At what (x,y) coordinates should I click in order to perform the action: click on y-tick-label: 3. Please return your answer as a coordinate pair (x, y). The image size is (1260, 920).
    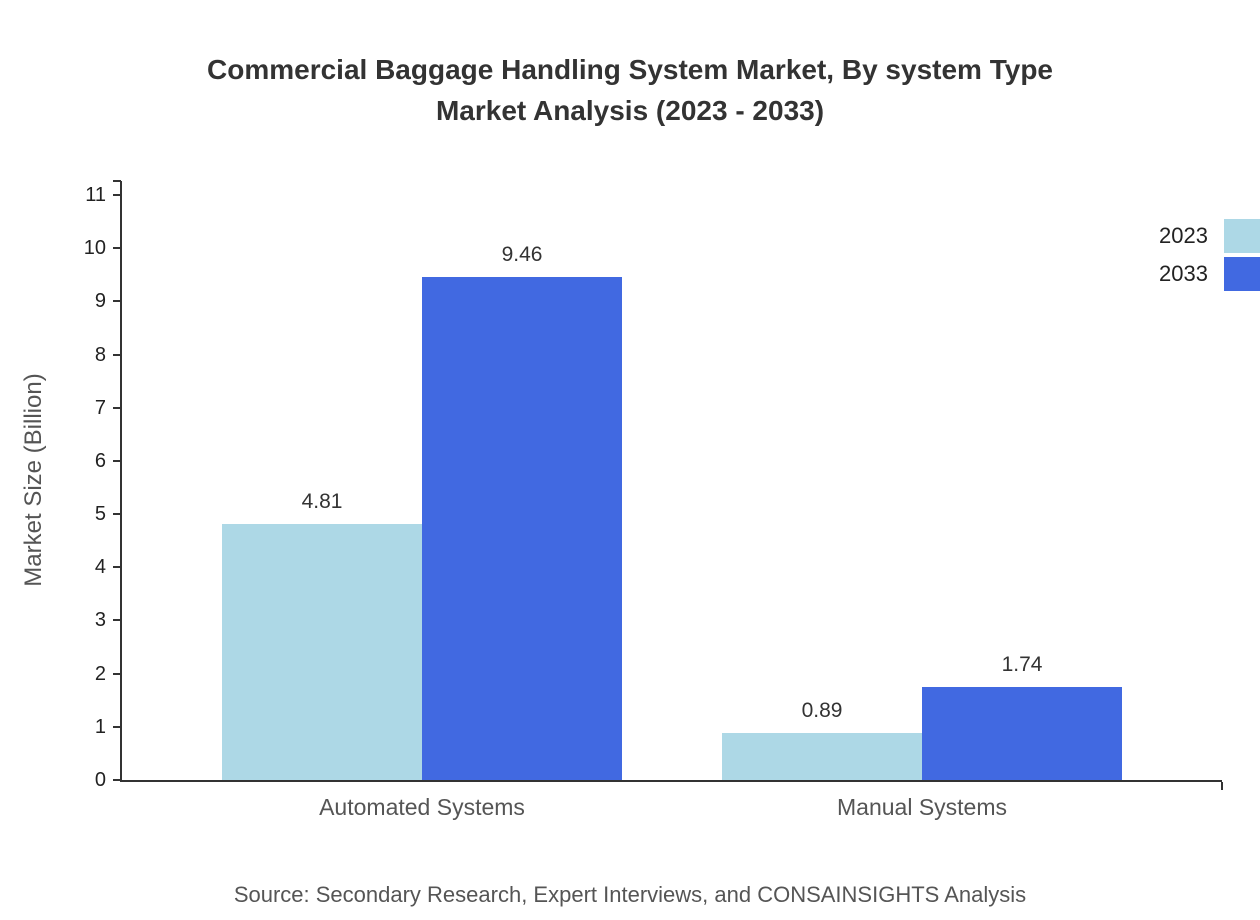
    Looking at the image, I should click on (100, 620).